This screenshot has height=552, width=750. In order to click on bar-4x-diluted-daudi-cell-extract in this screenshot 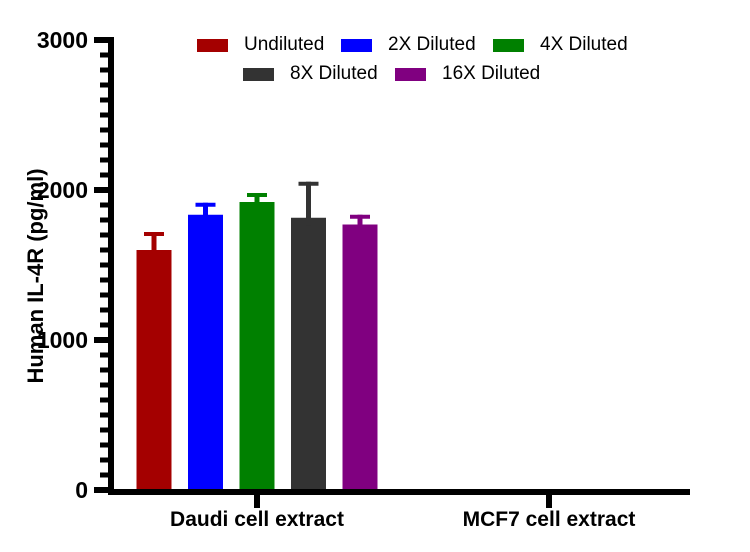, I will do `click(257, 347)`.